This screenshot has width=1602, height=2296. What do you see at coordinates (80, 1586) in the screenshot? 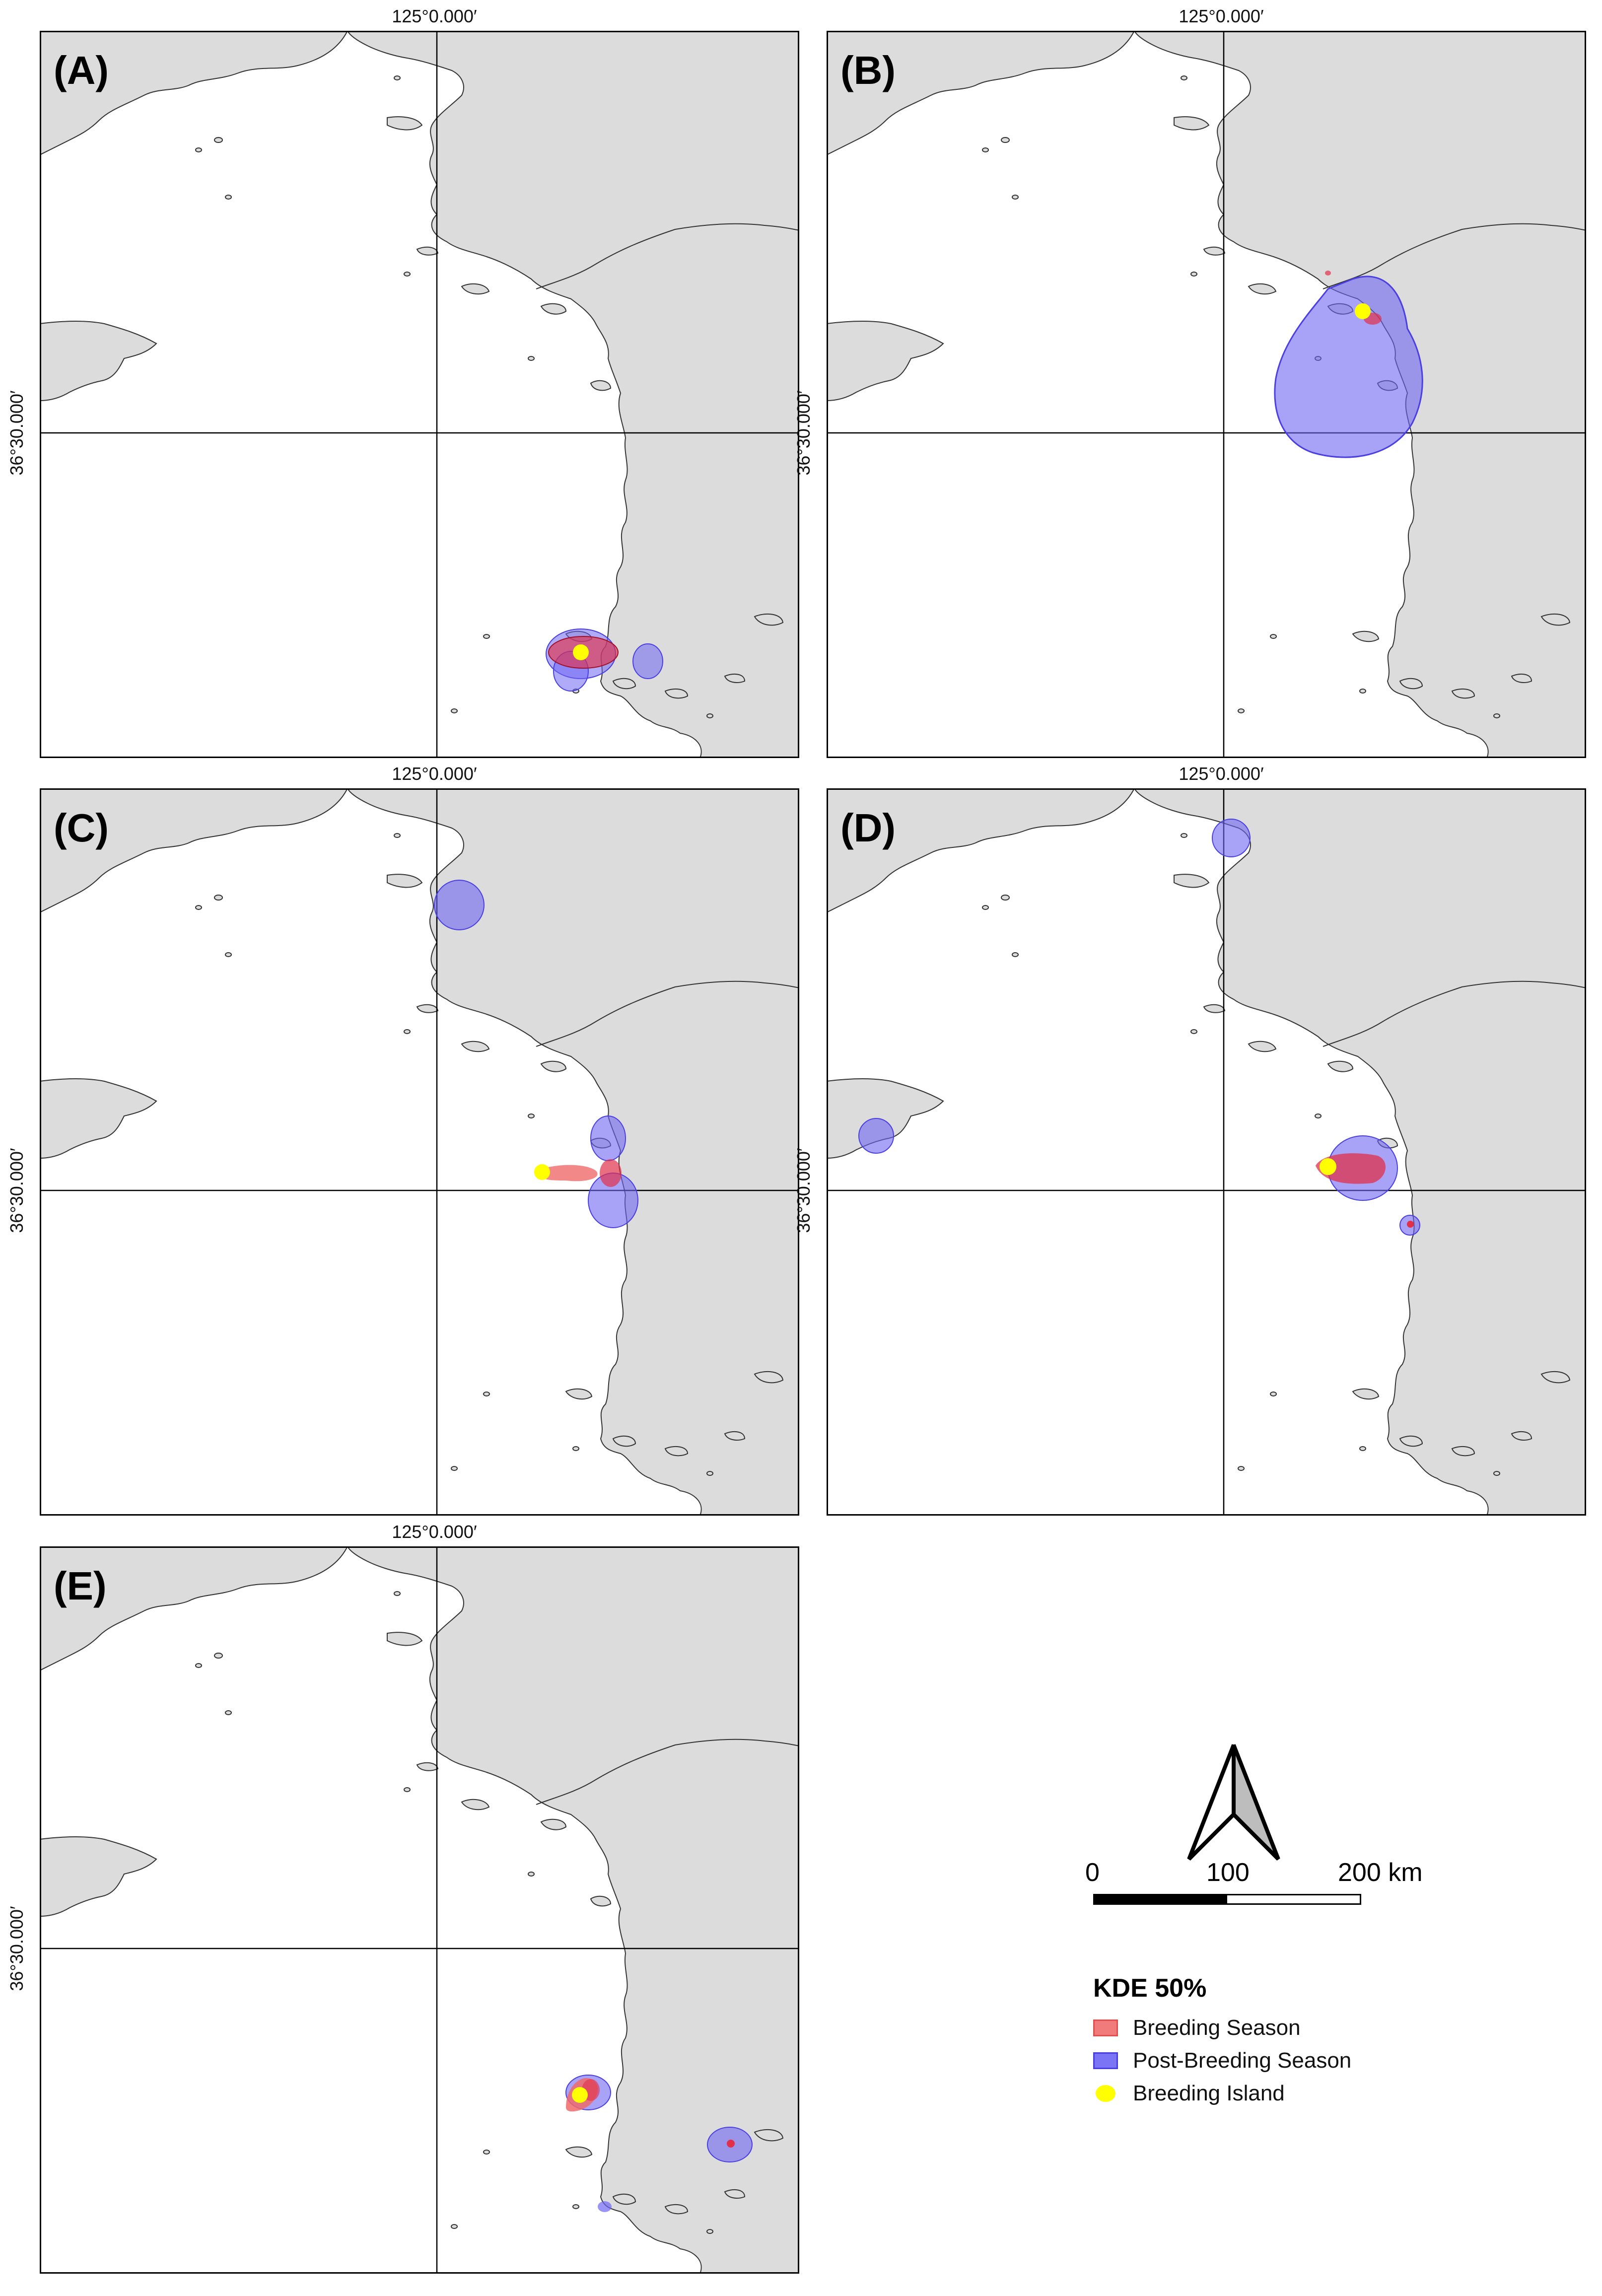
I see `panel-label: (E)` at bounding box center [80, 1586].